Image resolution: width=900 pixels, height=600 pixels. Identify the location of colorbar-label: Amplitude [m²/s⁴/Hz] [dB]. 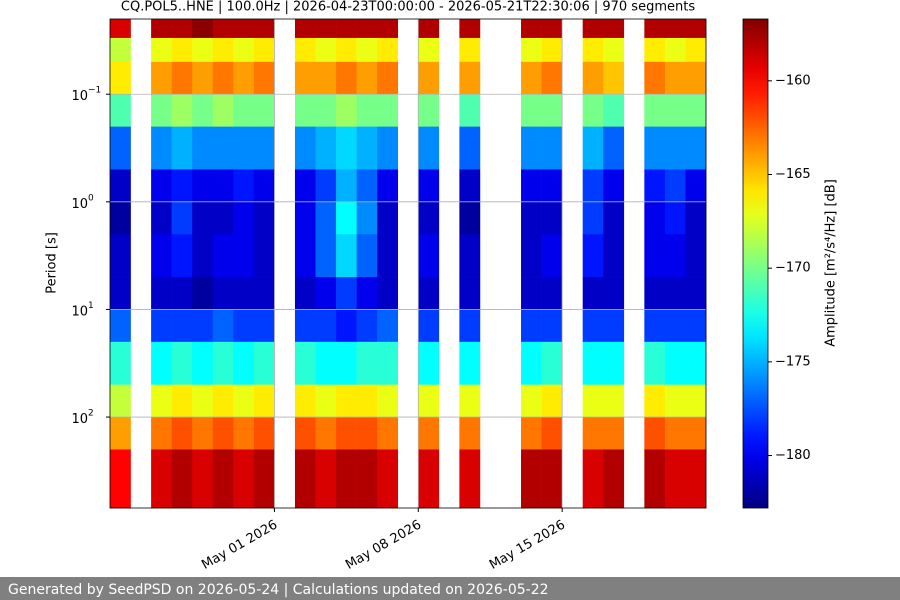
(831, 263).